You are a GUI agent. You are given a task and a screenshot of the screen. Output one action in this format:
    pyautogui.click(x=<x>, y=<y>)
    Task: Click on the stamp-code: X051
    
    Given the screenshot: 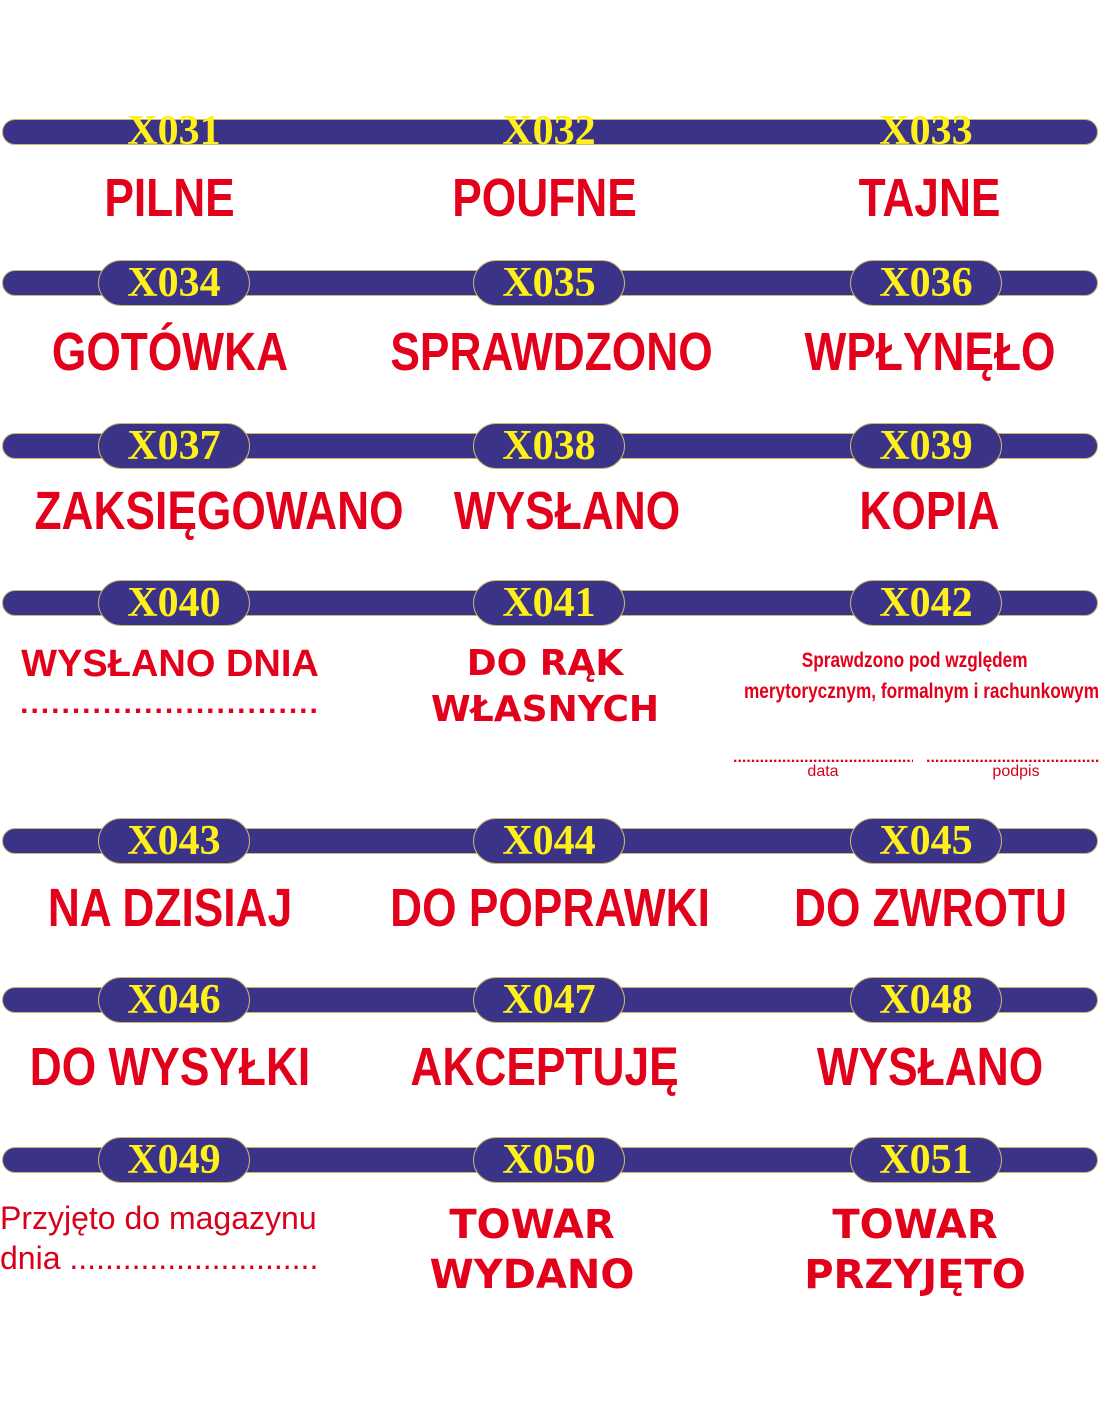 What is the action you would take?
    pyautogui.click(x=926, y=1160)
    